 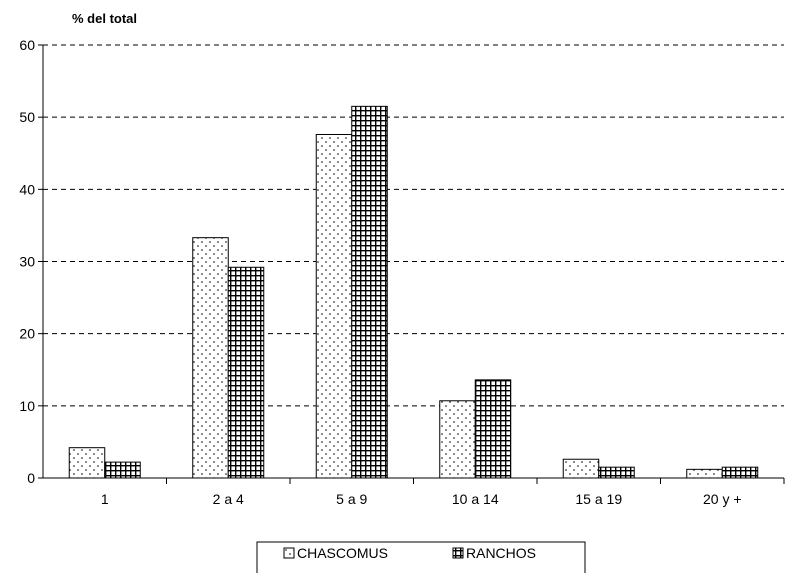 I want to click on y-tick-label: 40, so click(x=27, y=189).